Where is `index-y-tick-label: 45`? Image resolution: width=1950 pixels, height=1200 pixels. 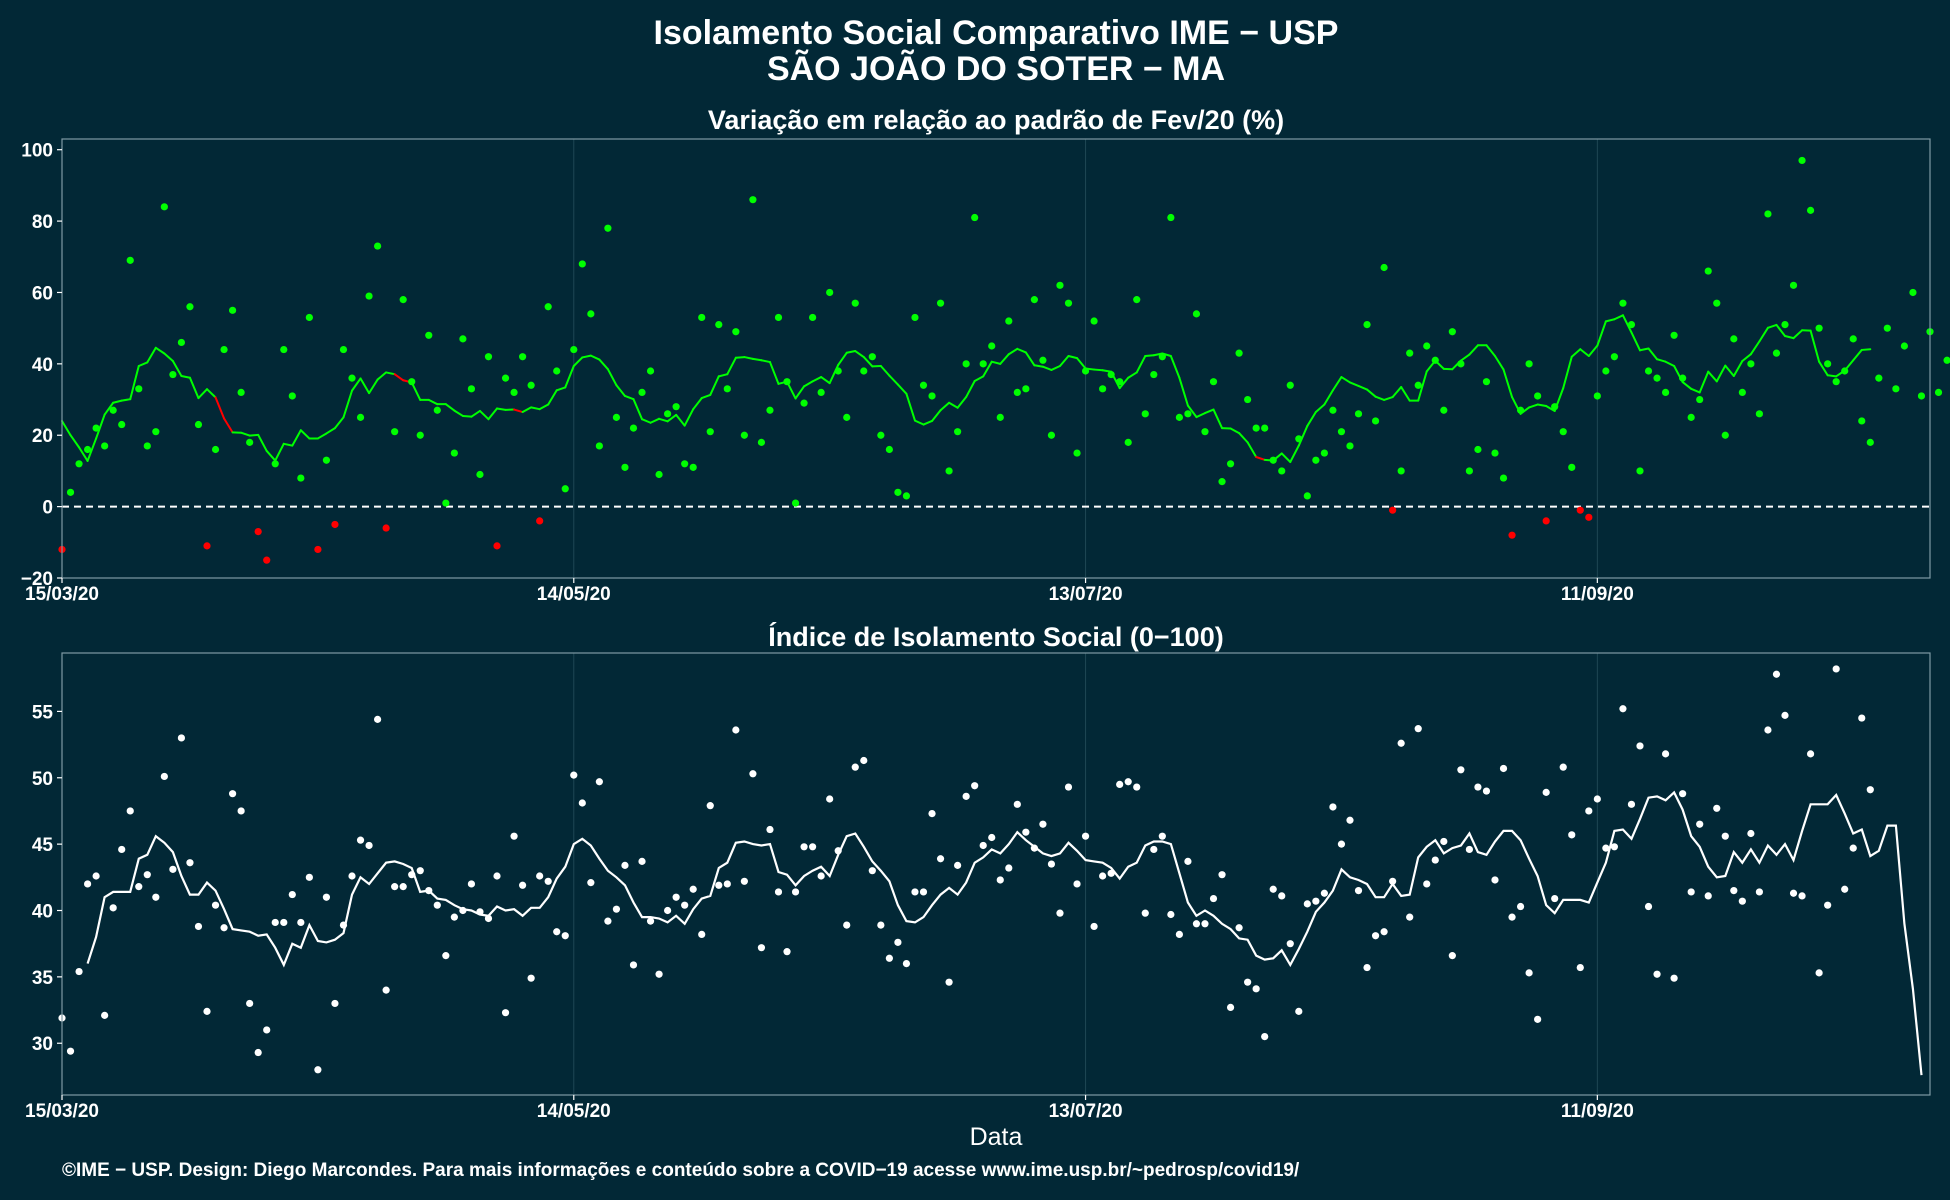 index-y-tick-label: 45 is located at coordinates (43, 845).